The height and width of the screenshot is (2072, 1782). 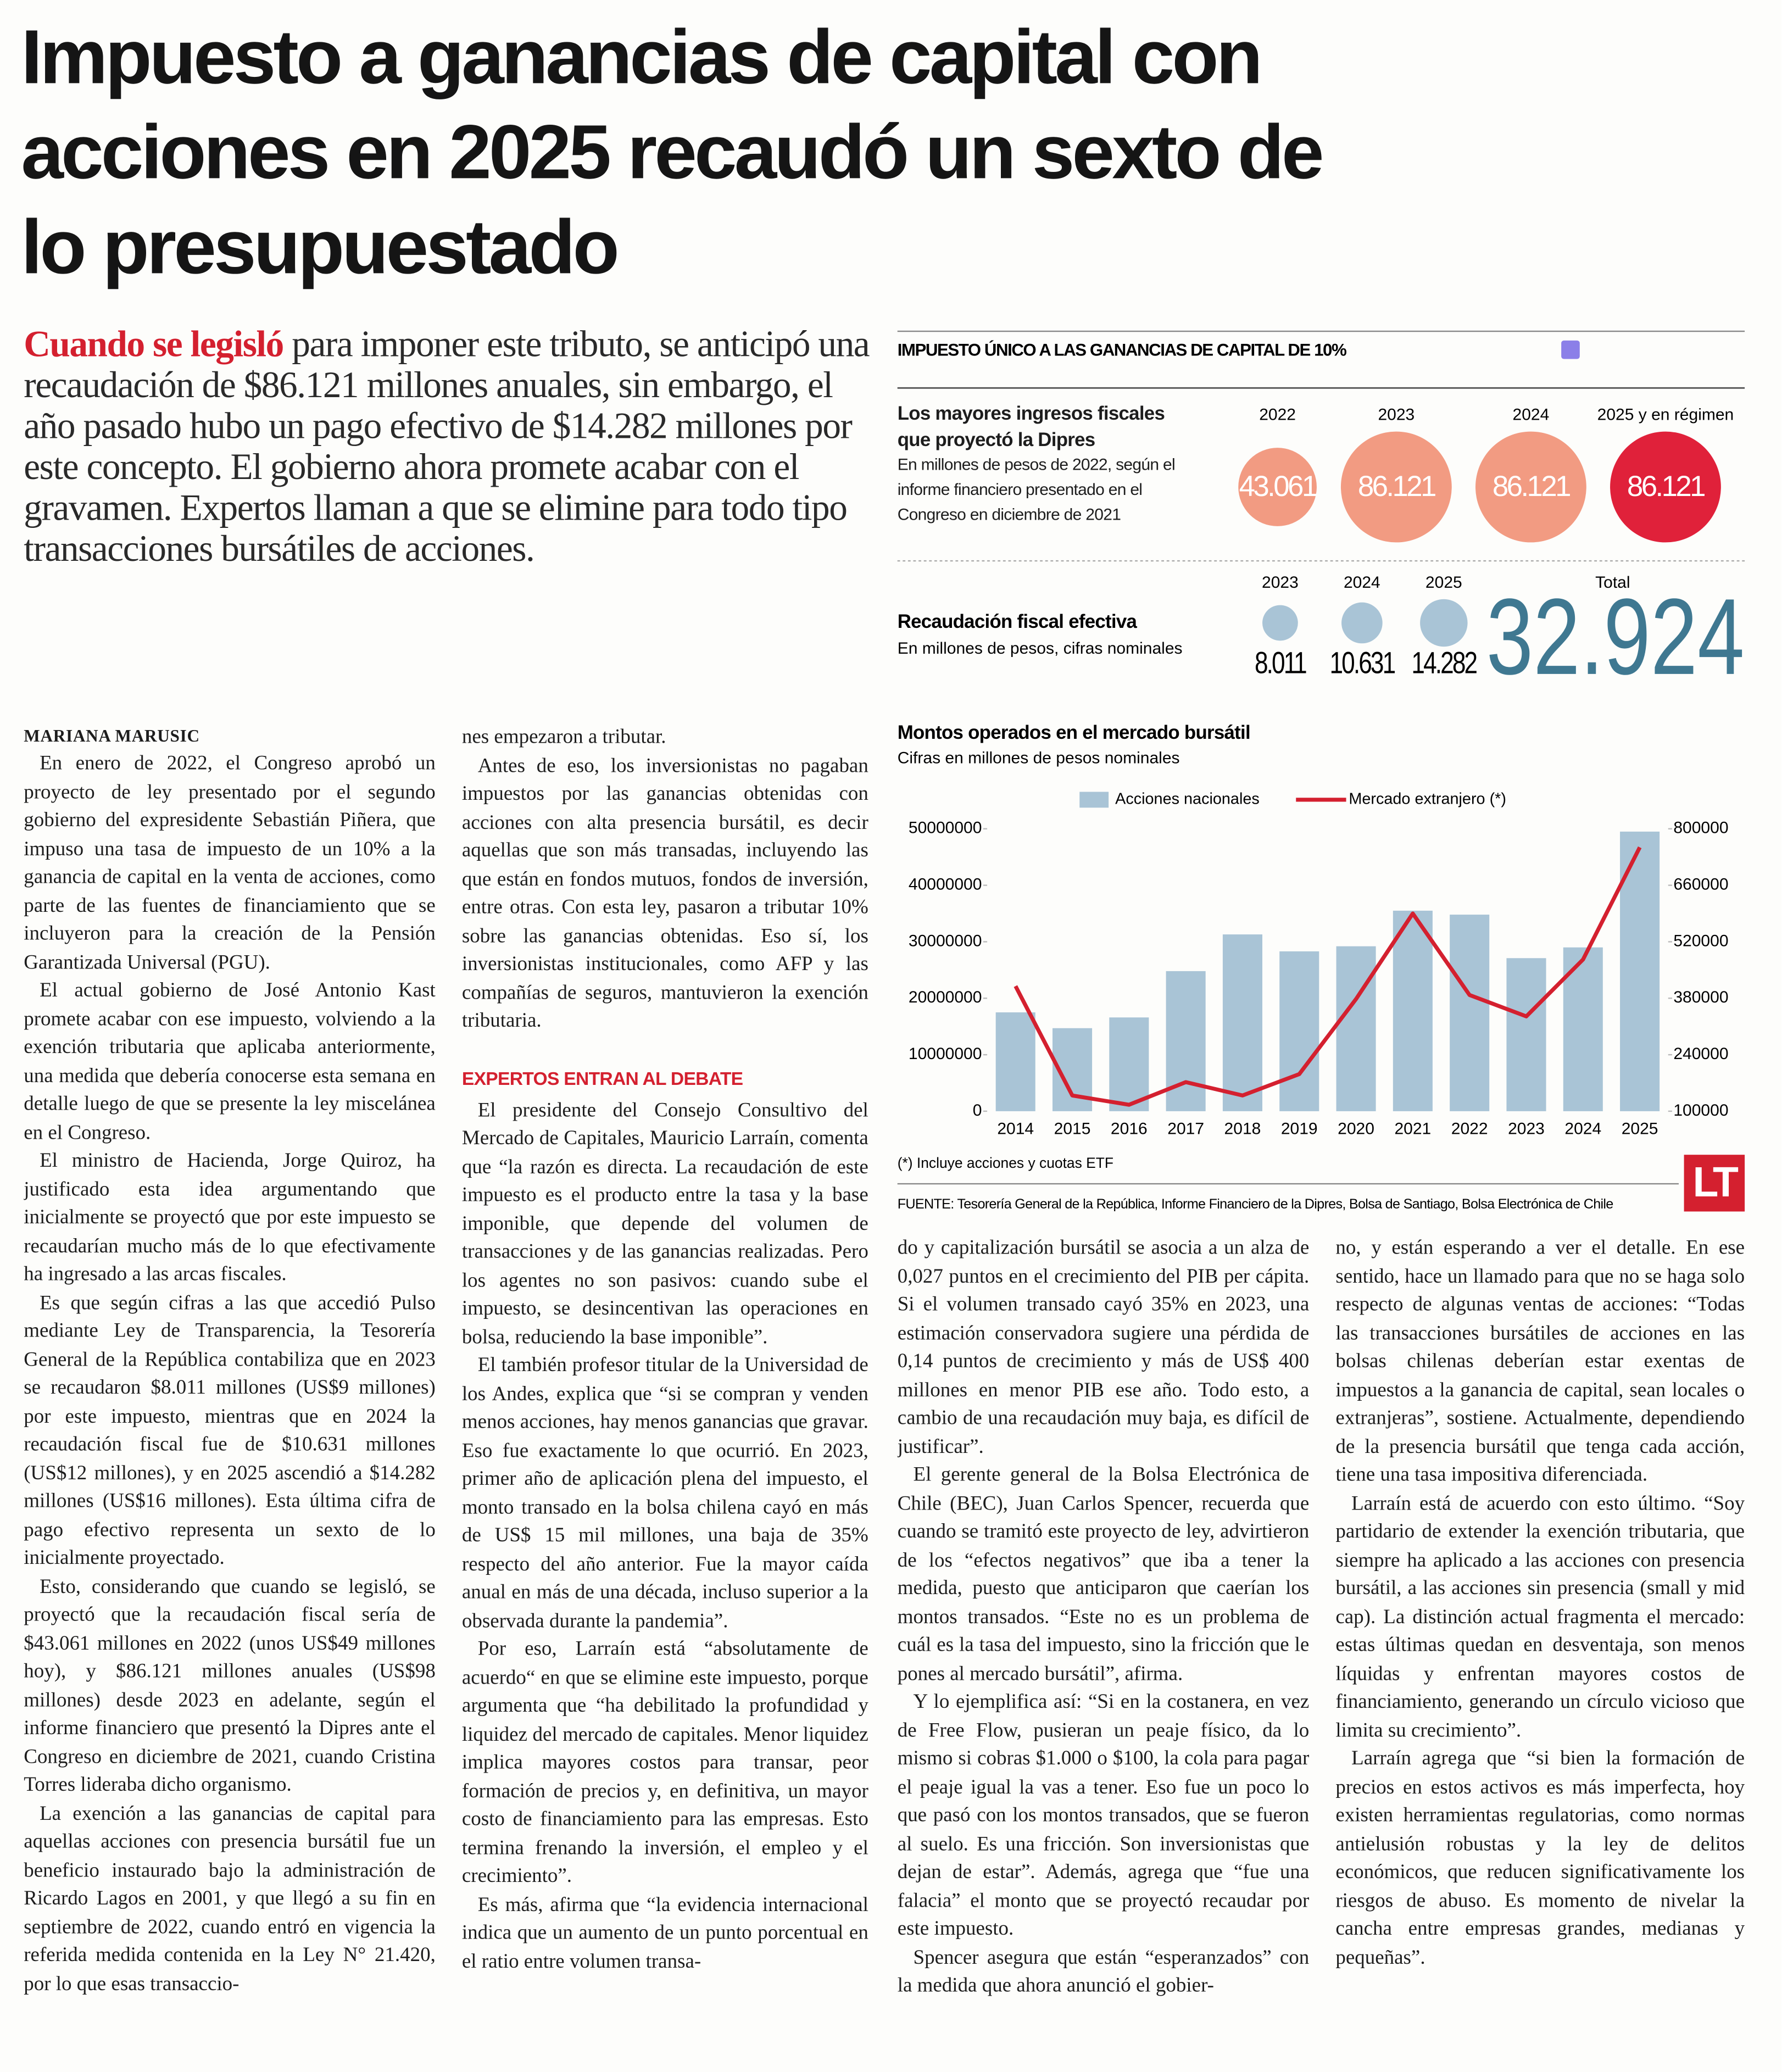 I want to click on line, so click(x=1327, y=976).